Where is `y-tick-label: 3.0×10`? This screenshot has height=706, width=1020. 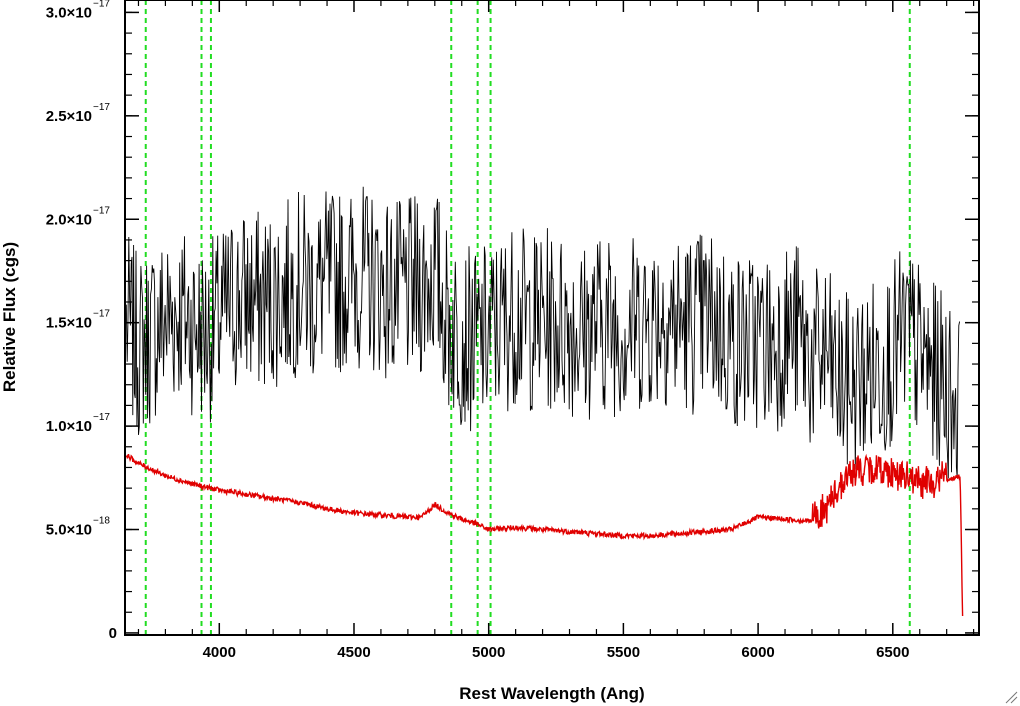 y-tick-label: 3.0×10 is located at coordinates (69, 12).